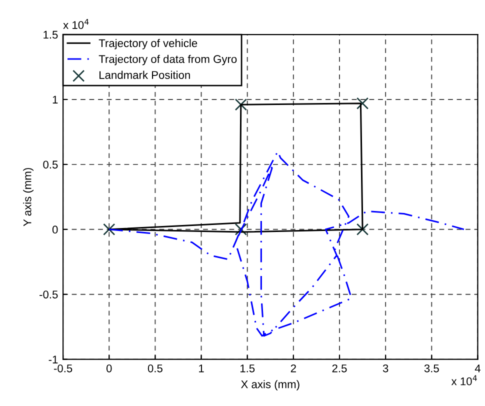 This screenshot has height=406, width=485. I want to click on x-tick-label: 4, so click(477, 368).